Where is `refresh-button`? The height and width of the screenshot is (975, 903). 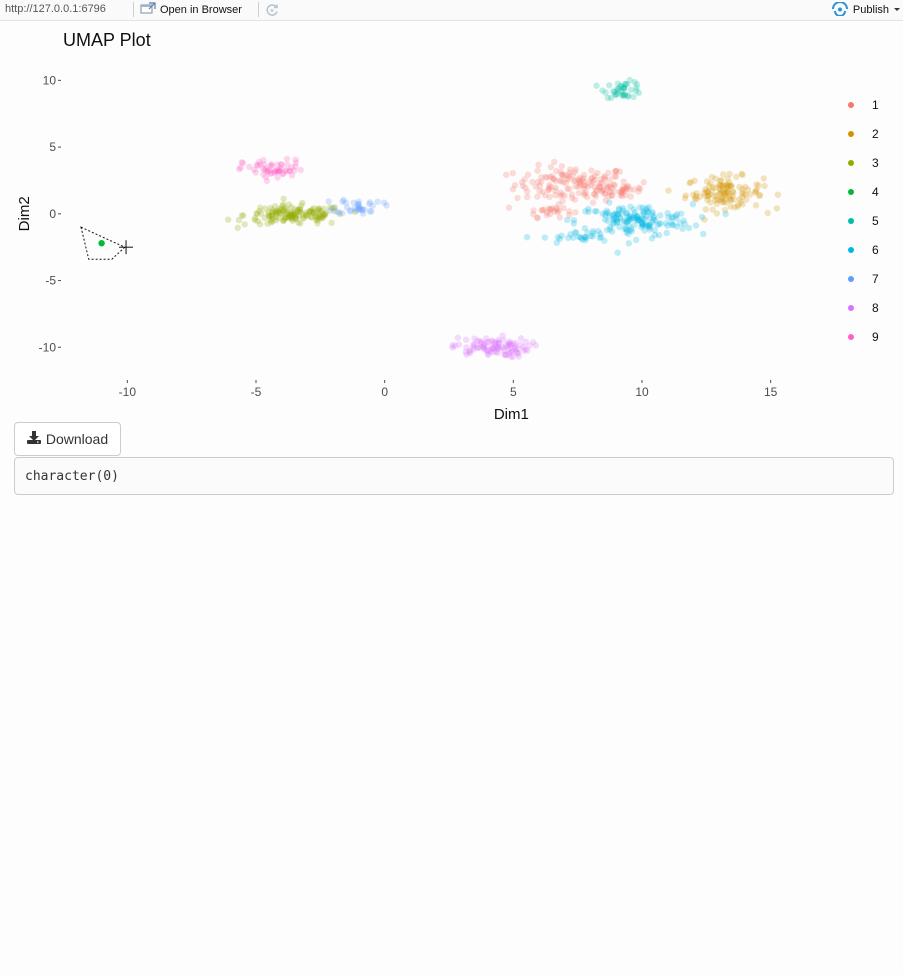 refresh-button is located at coordinates (272, 10).